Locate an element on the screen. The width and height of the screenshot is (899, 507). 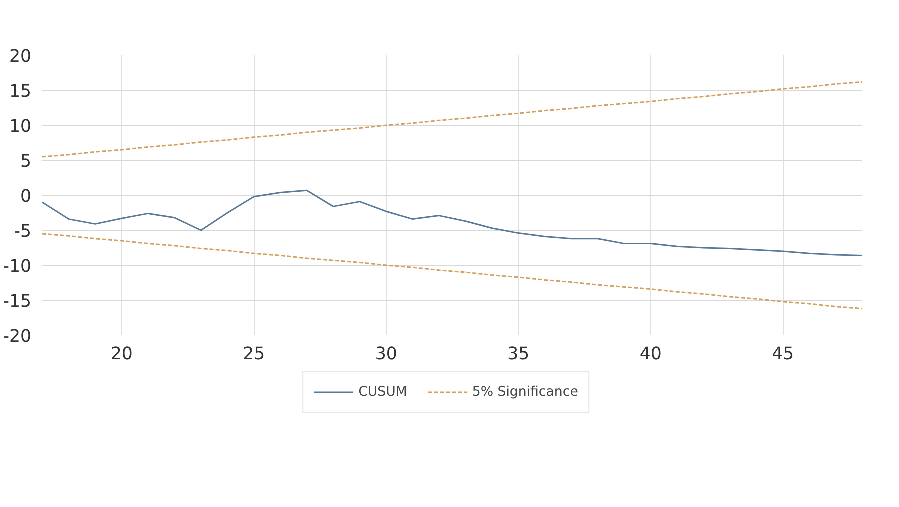
y-tick-label: -20 is located at coordinates (17, 337).